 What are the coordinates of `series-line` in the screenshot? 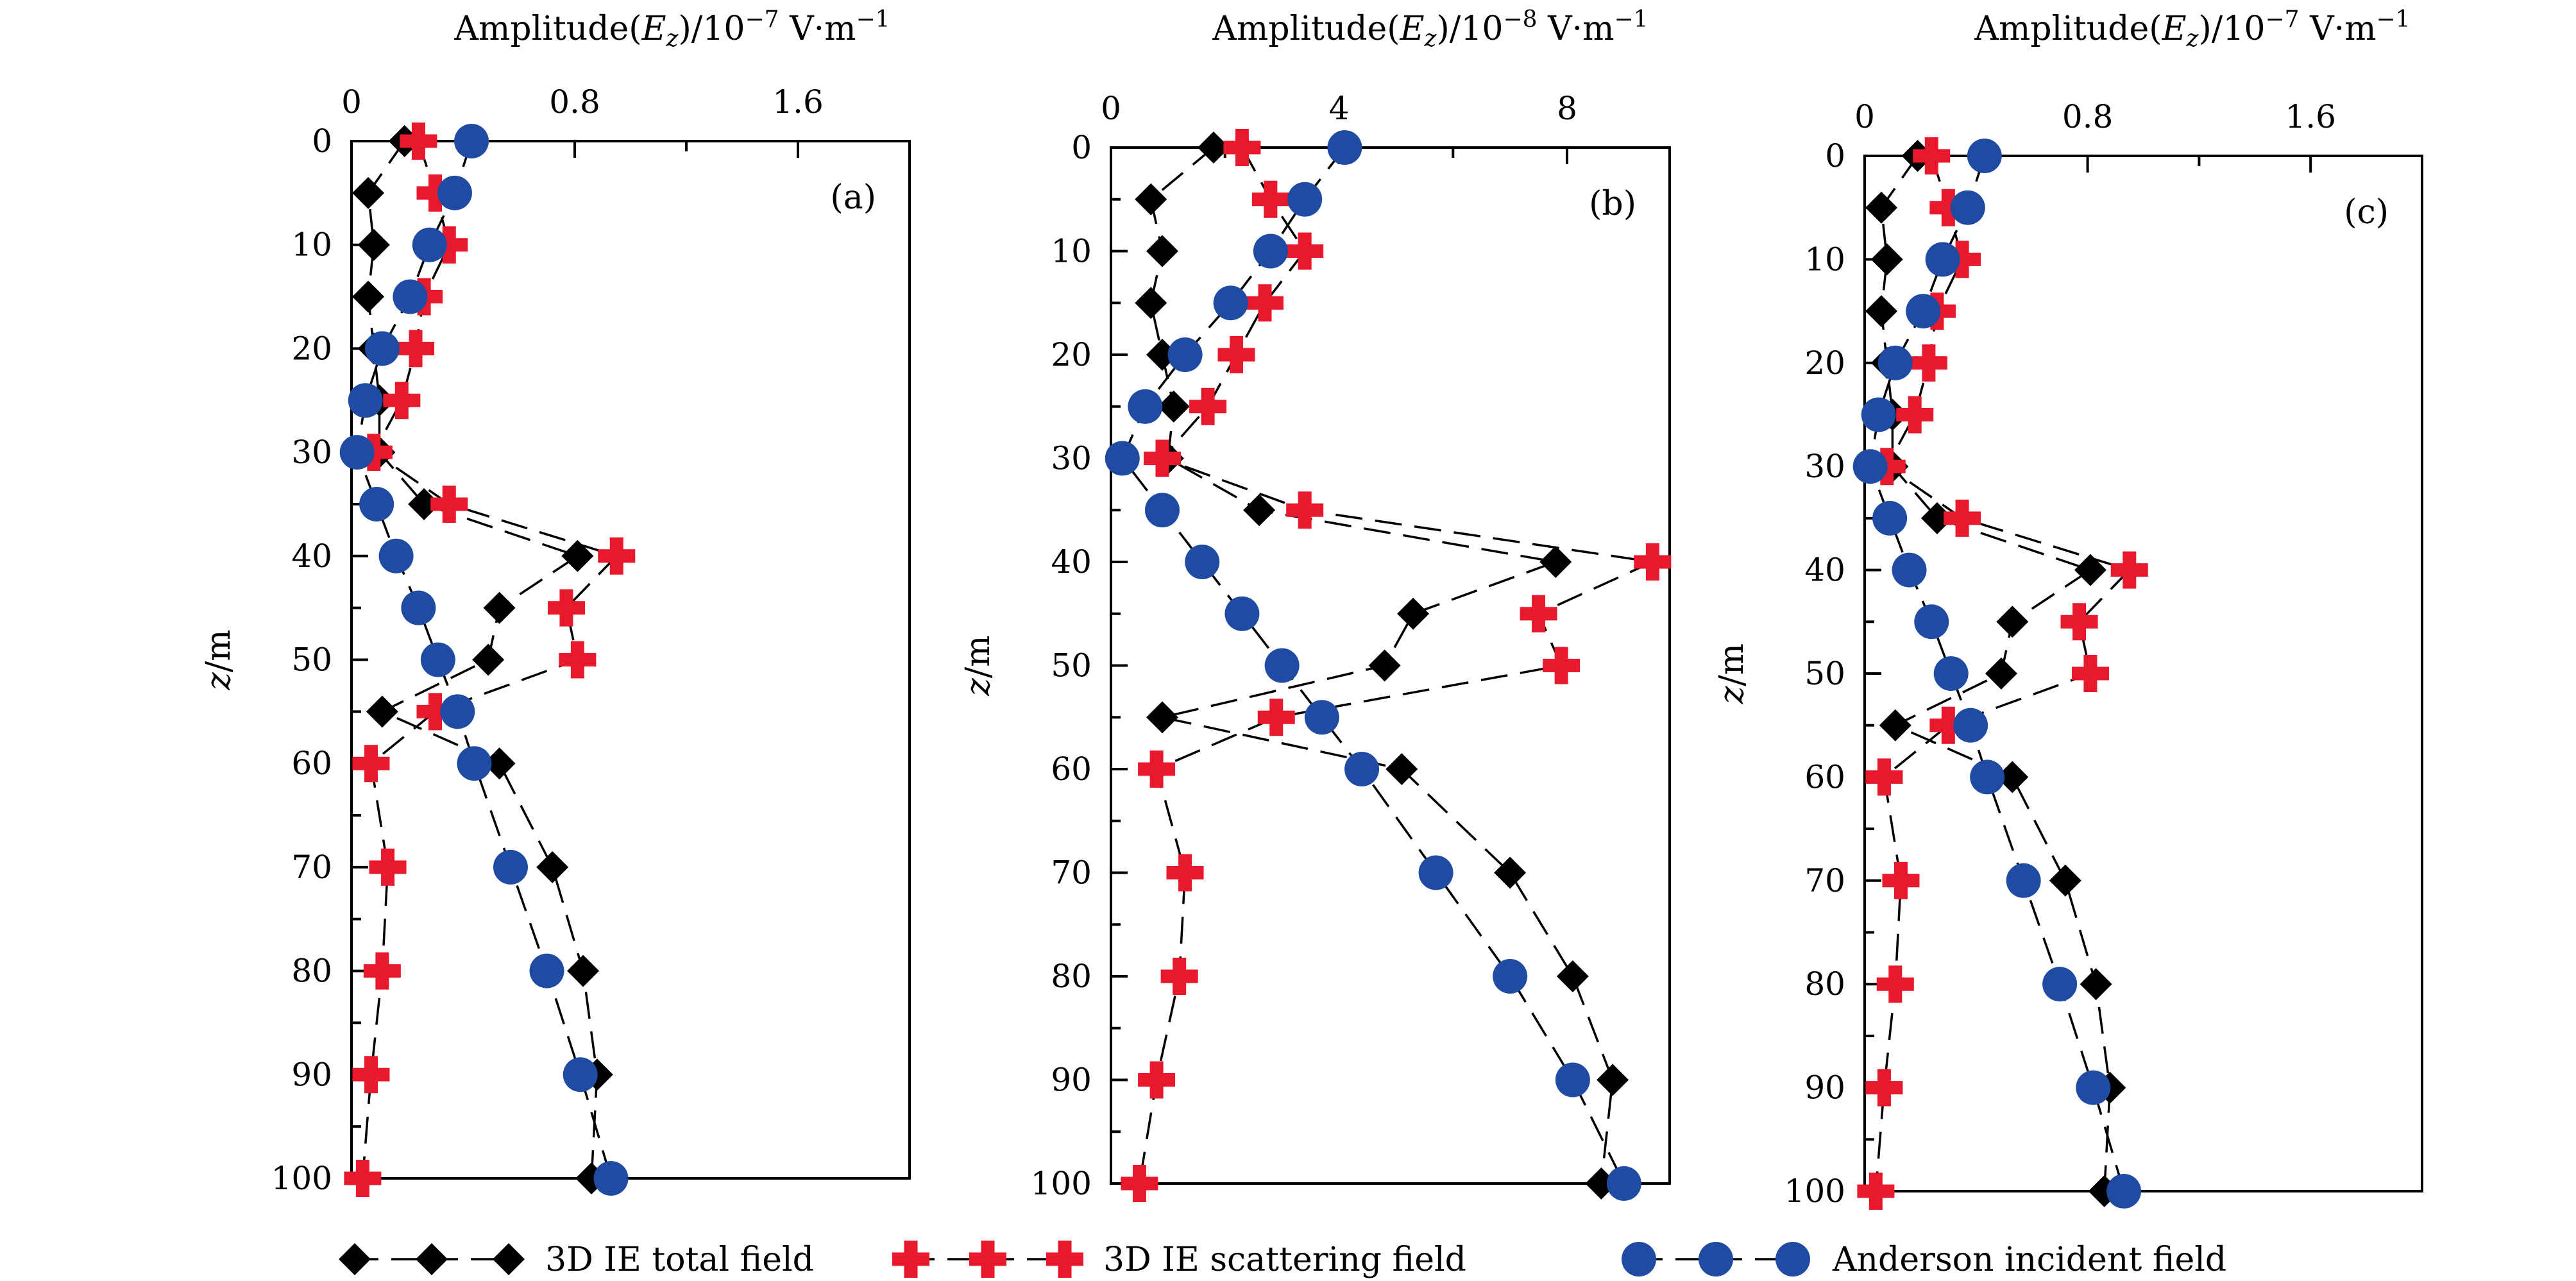 It's located at (482, 659).